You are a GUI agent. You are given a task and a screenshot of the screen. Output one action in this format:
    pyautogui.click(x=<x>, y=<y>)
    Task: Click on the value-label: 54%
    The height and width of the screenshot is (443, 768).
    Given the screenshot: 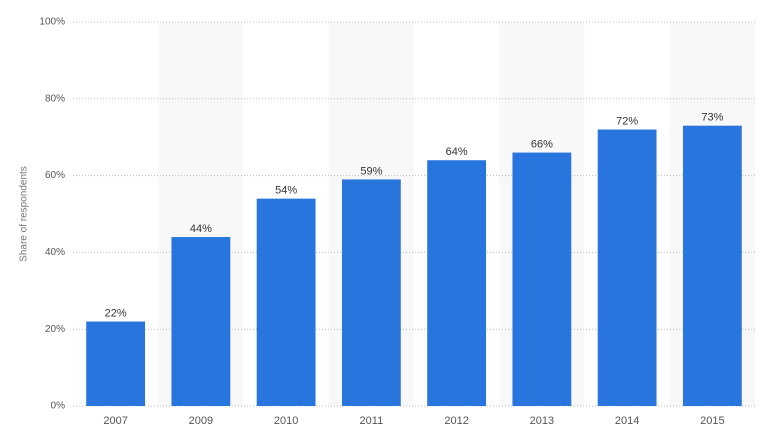 What is the action you would take?
    pyautogui.click(x=286, y=191)
    